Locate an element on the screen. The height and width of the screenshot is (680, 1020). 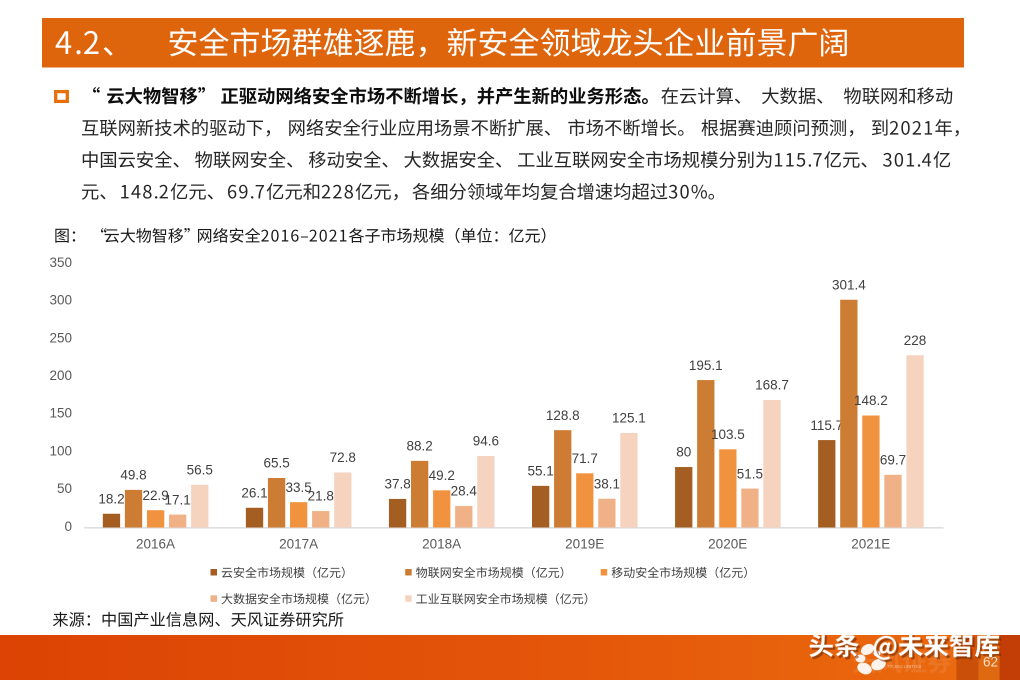
svg-text: 94.6 is located at coordinates (486, 441).